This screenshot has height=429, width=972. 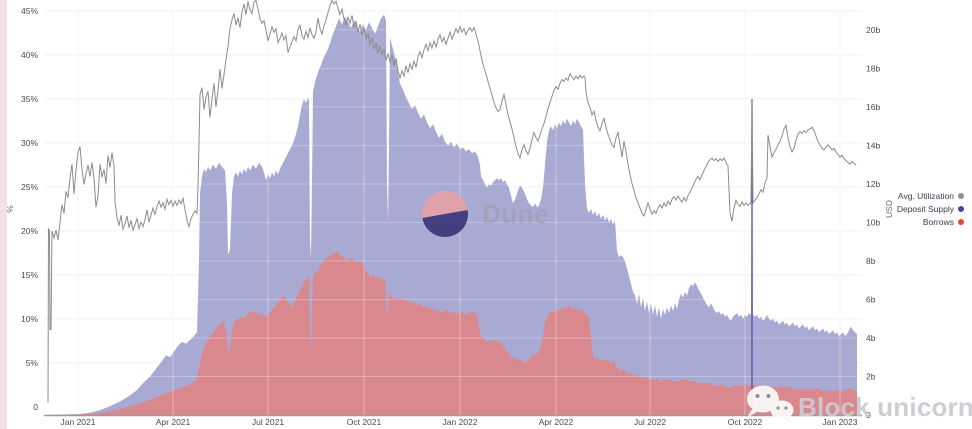 I want to click on right-axis-tick-label: 4b, so click(x=871, y=338).